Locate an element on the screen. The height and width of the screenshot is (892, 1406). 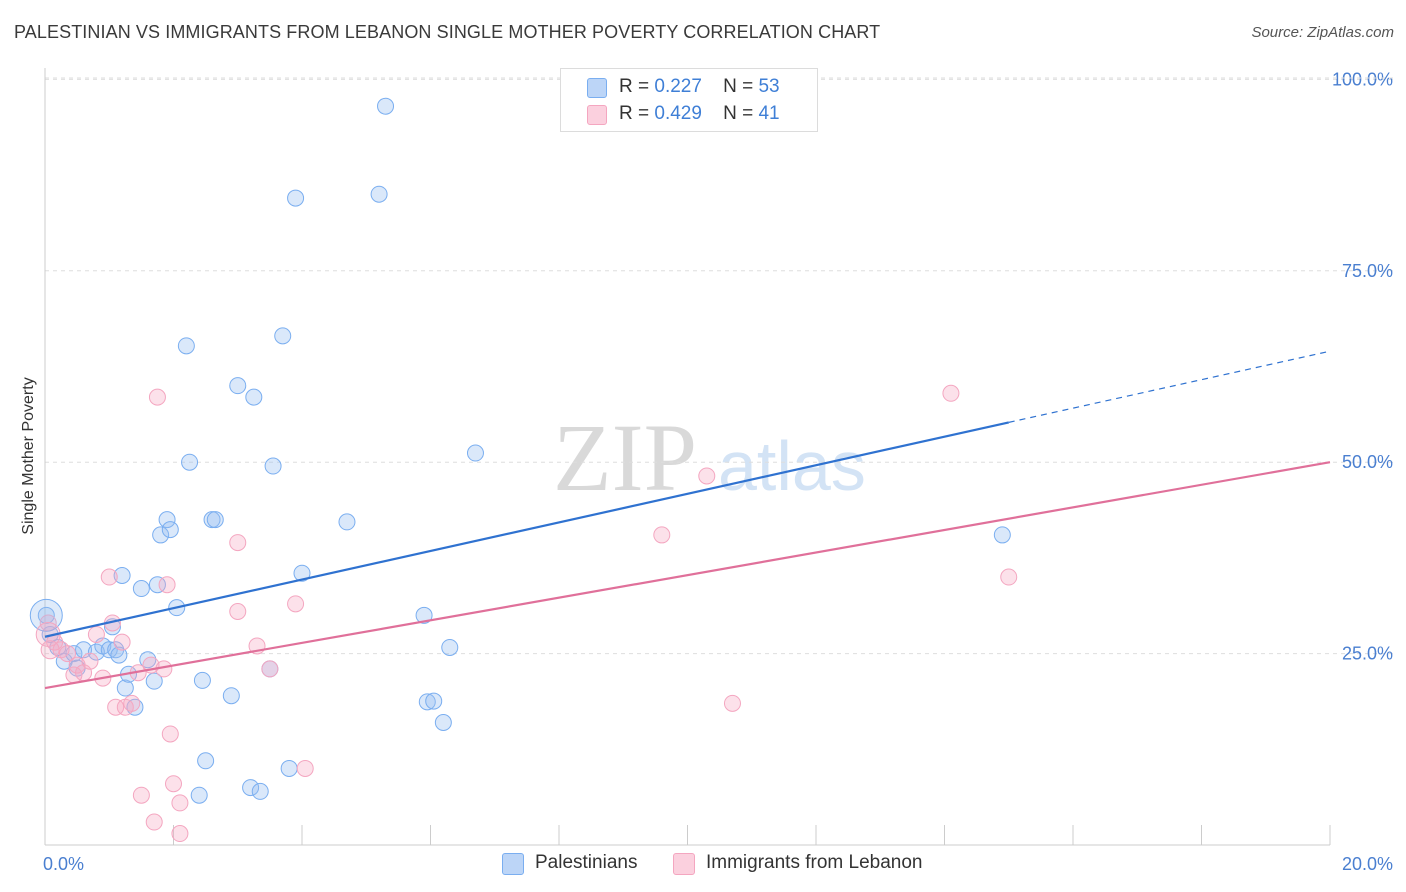
point-cluster-palestinians is located at coordinates (46, 615).